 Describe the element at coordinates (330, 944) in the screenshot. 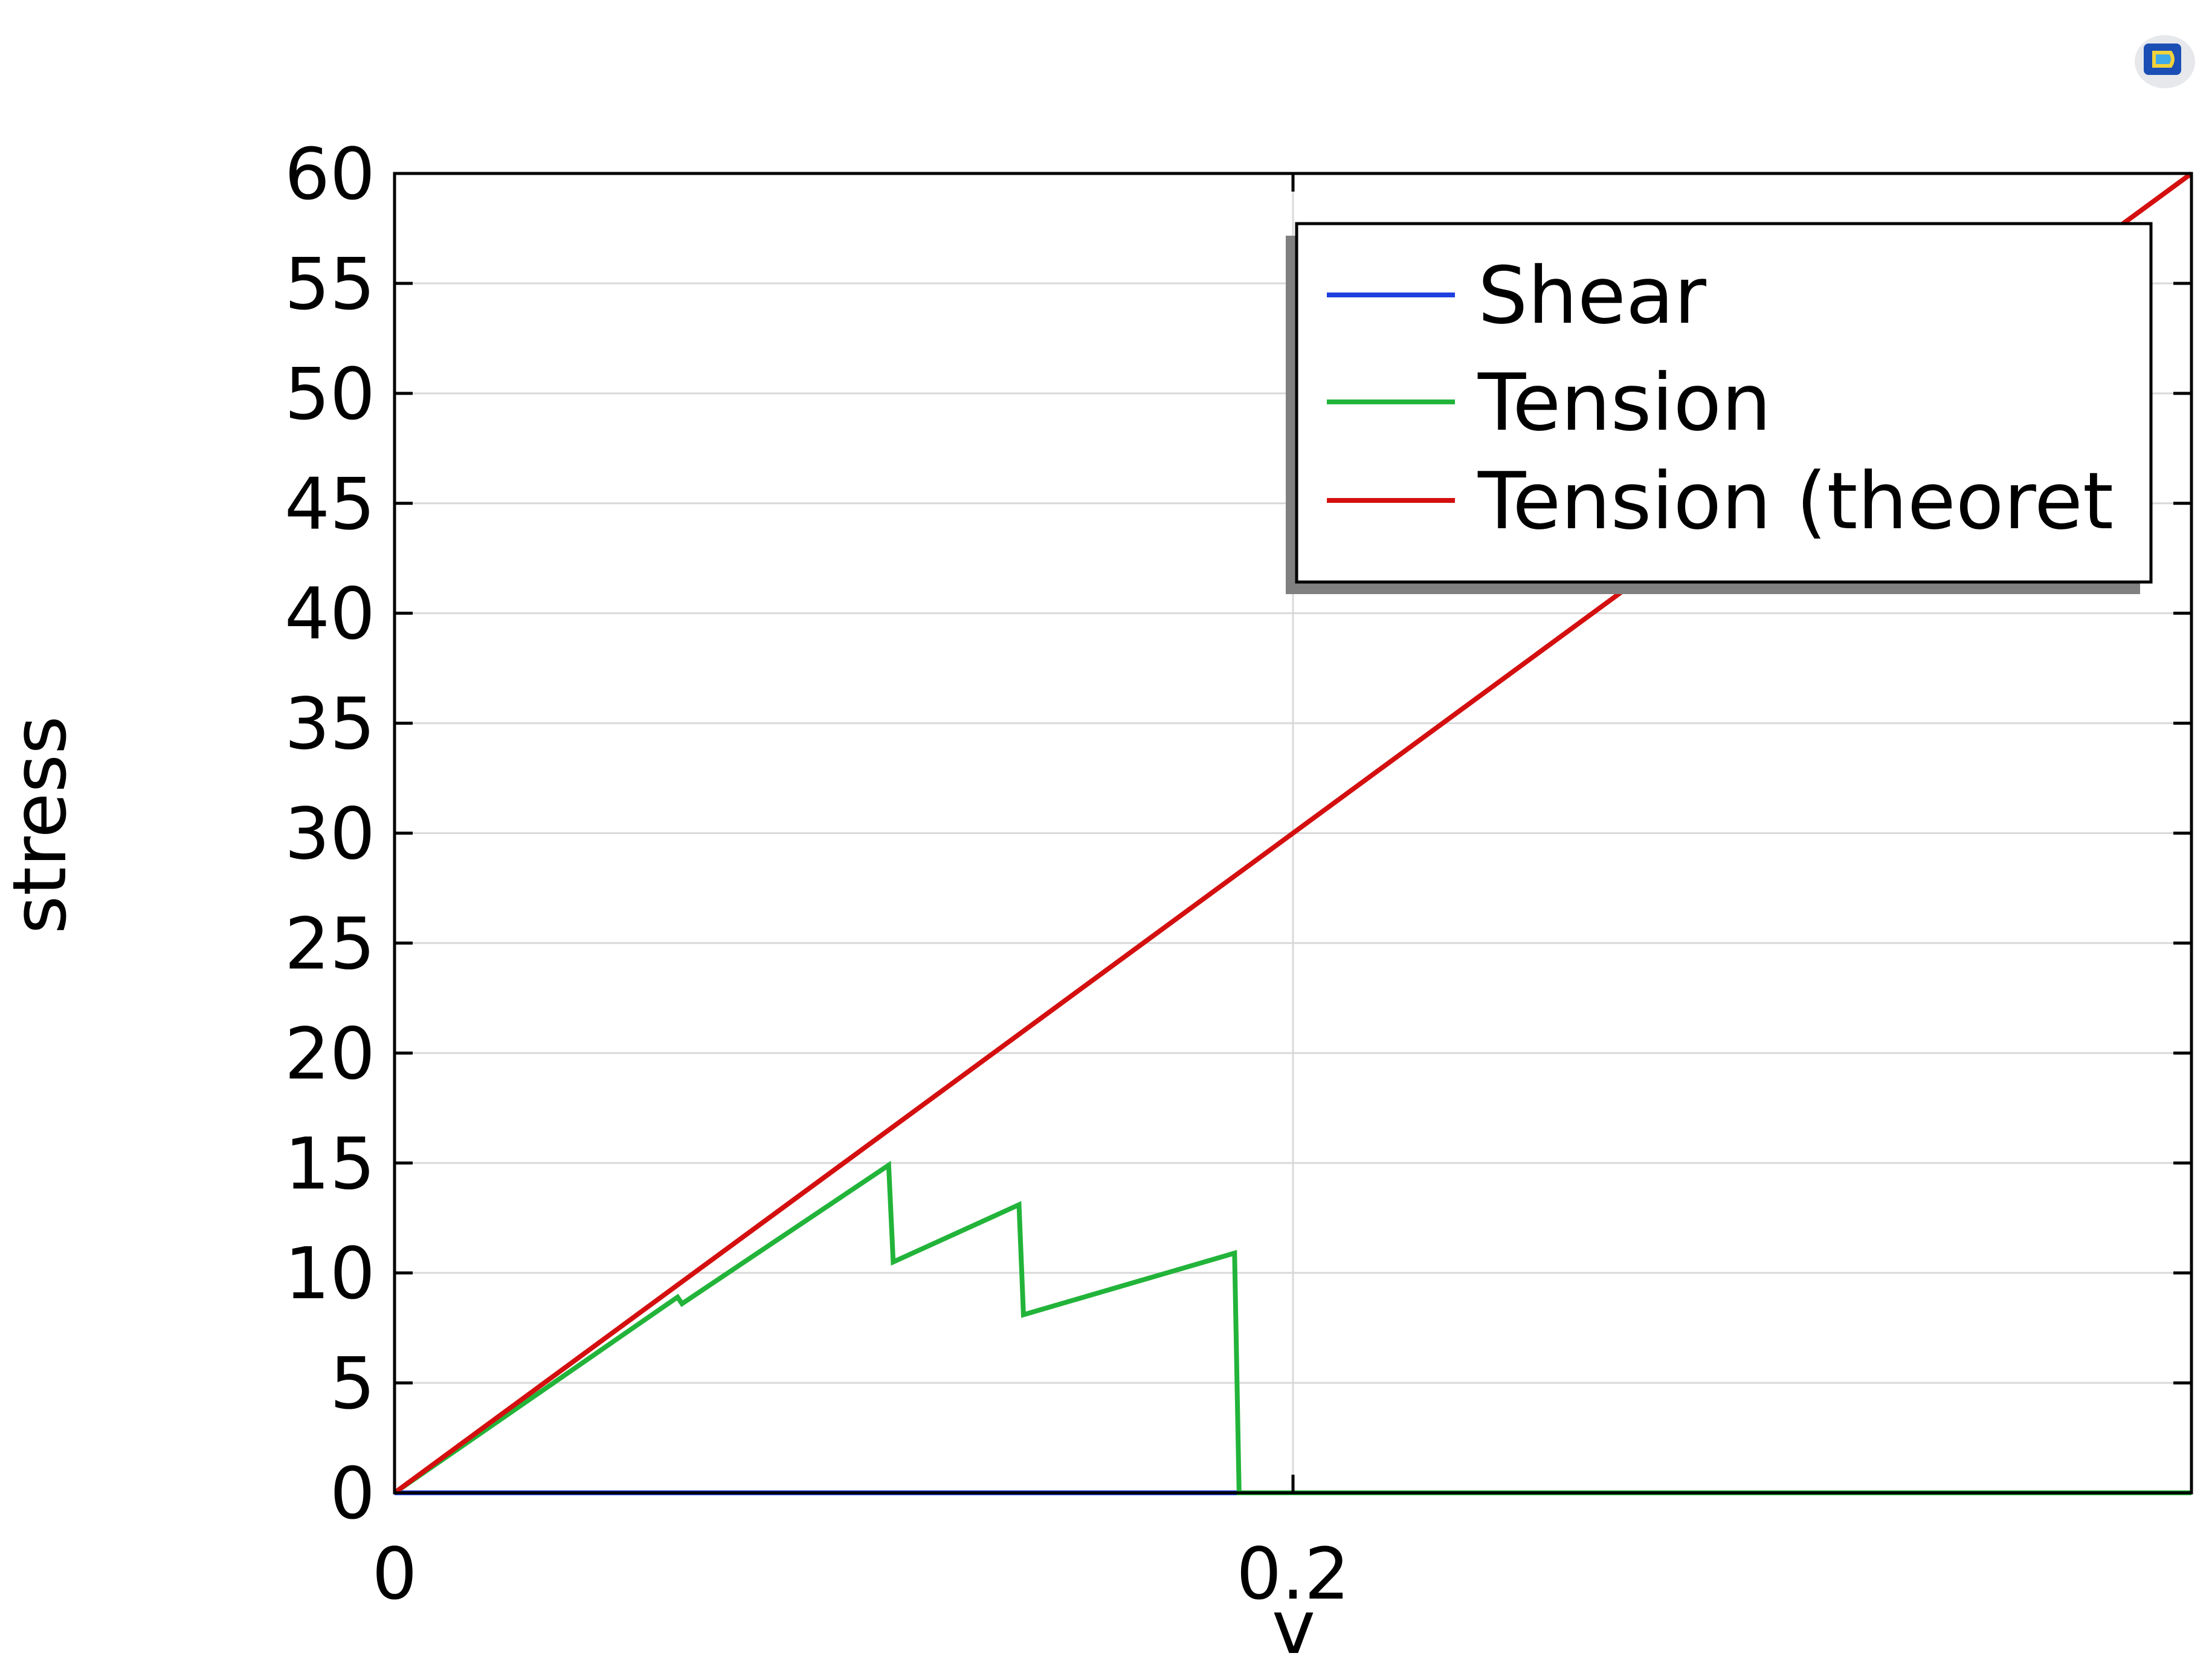

I see `y-tick-label: 25` at that location.